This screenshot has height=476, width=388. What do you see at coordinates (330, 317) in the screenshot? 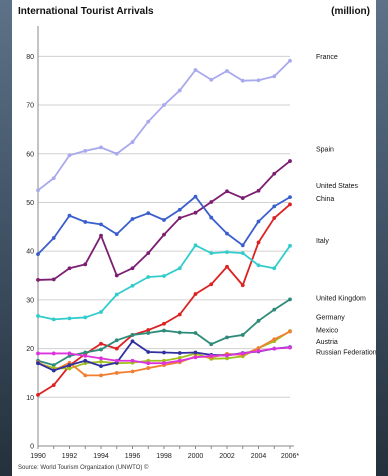
I see `series-label-germany: Germany` at bounding box center [330, 317].